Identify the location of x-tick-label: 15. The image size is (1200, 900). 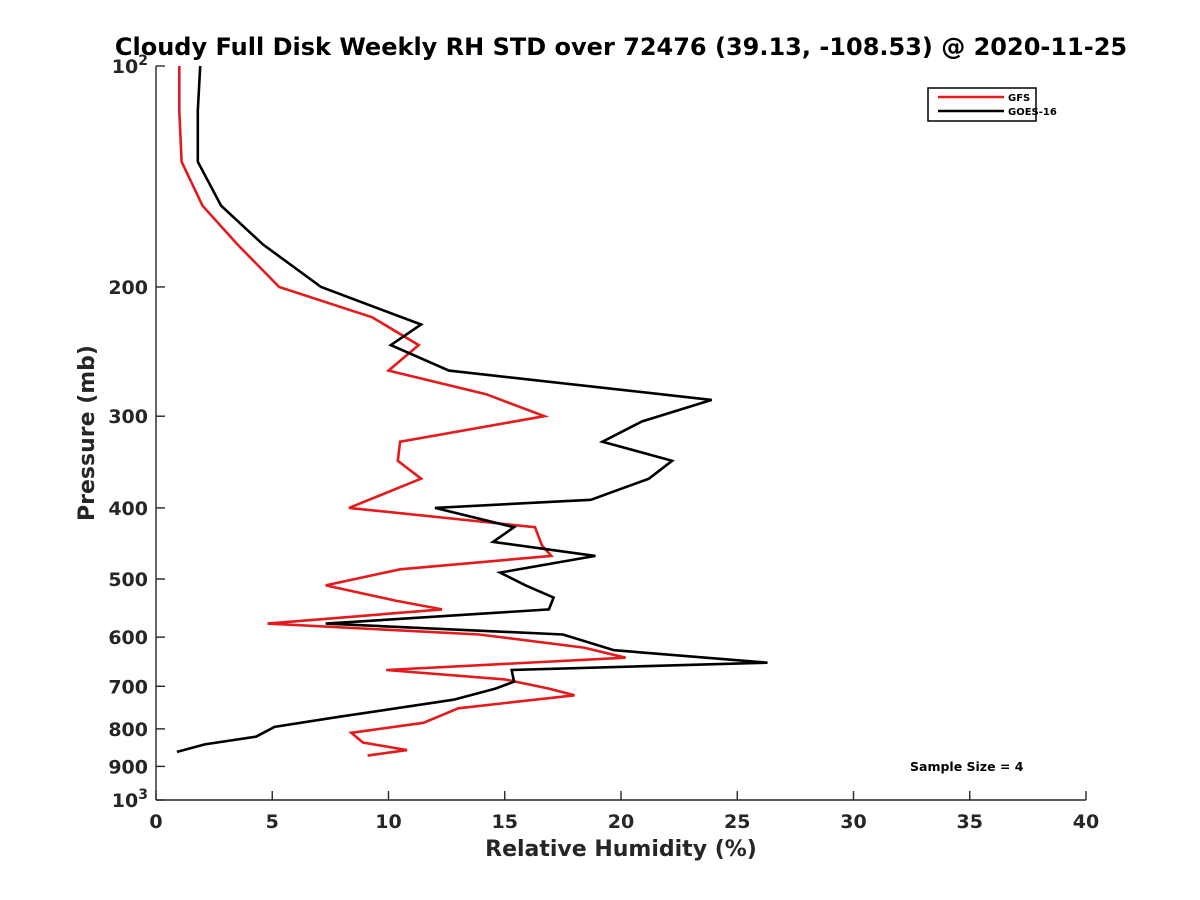
(505, 822).